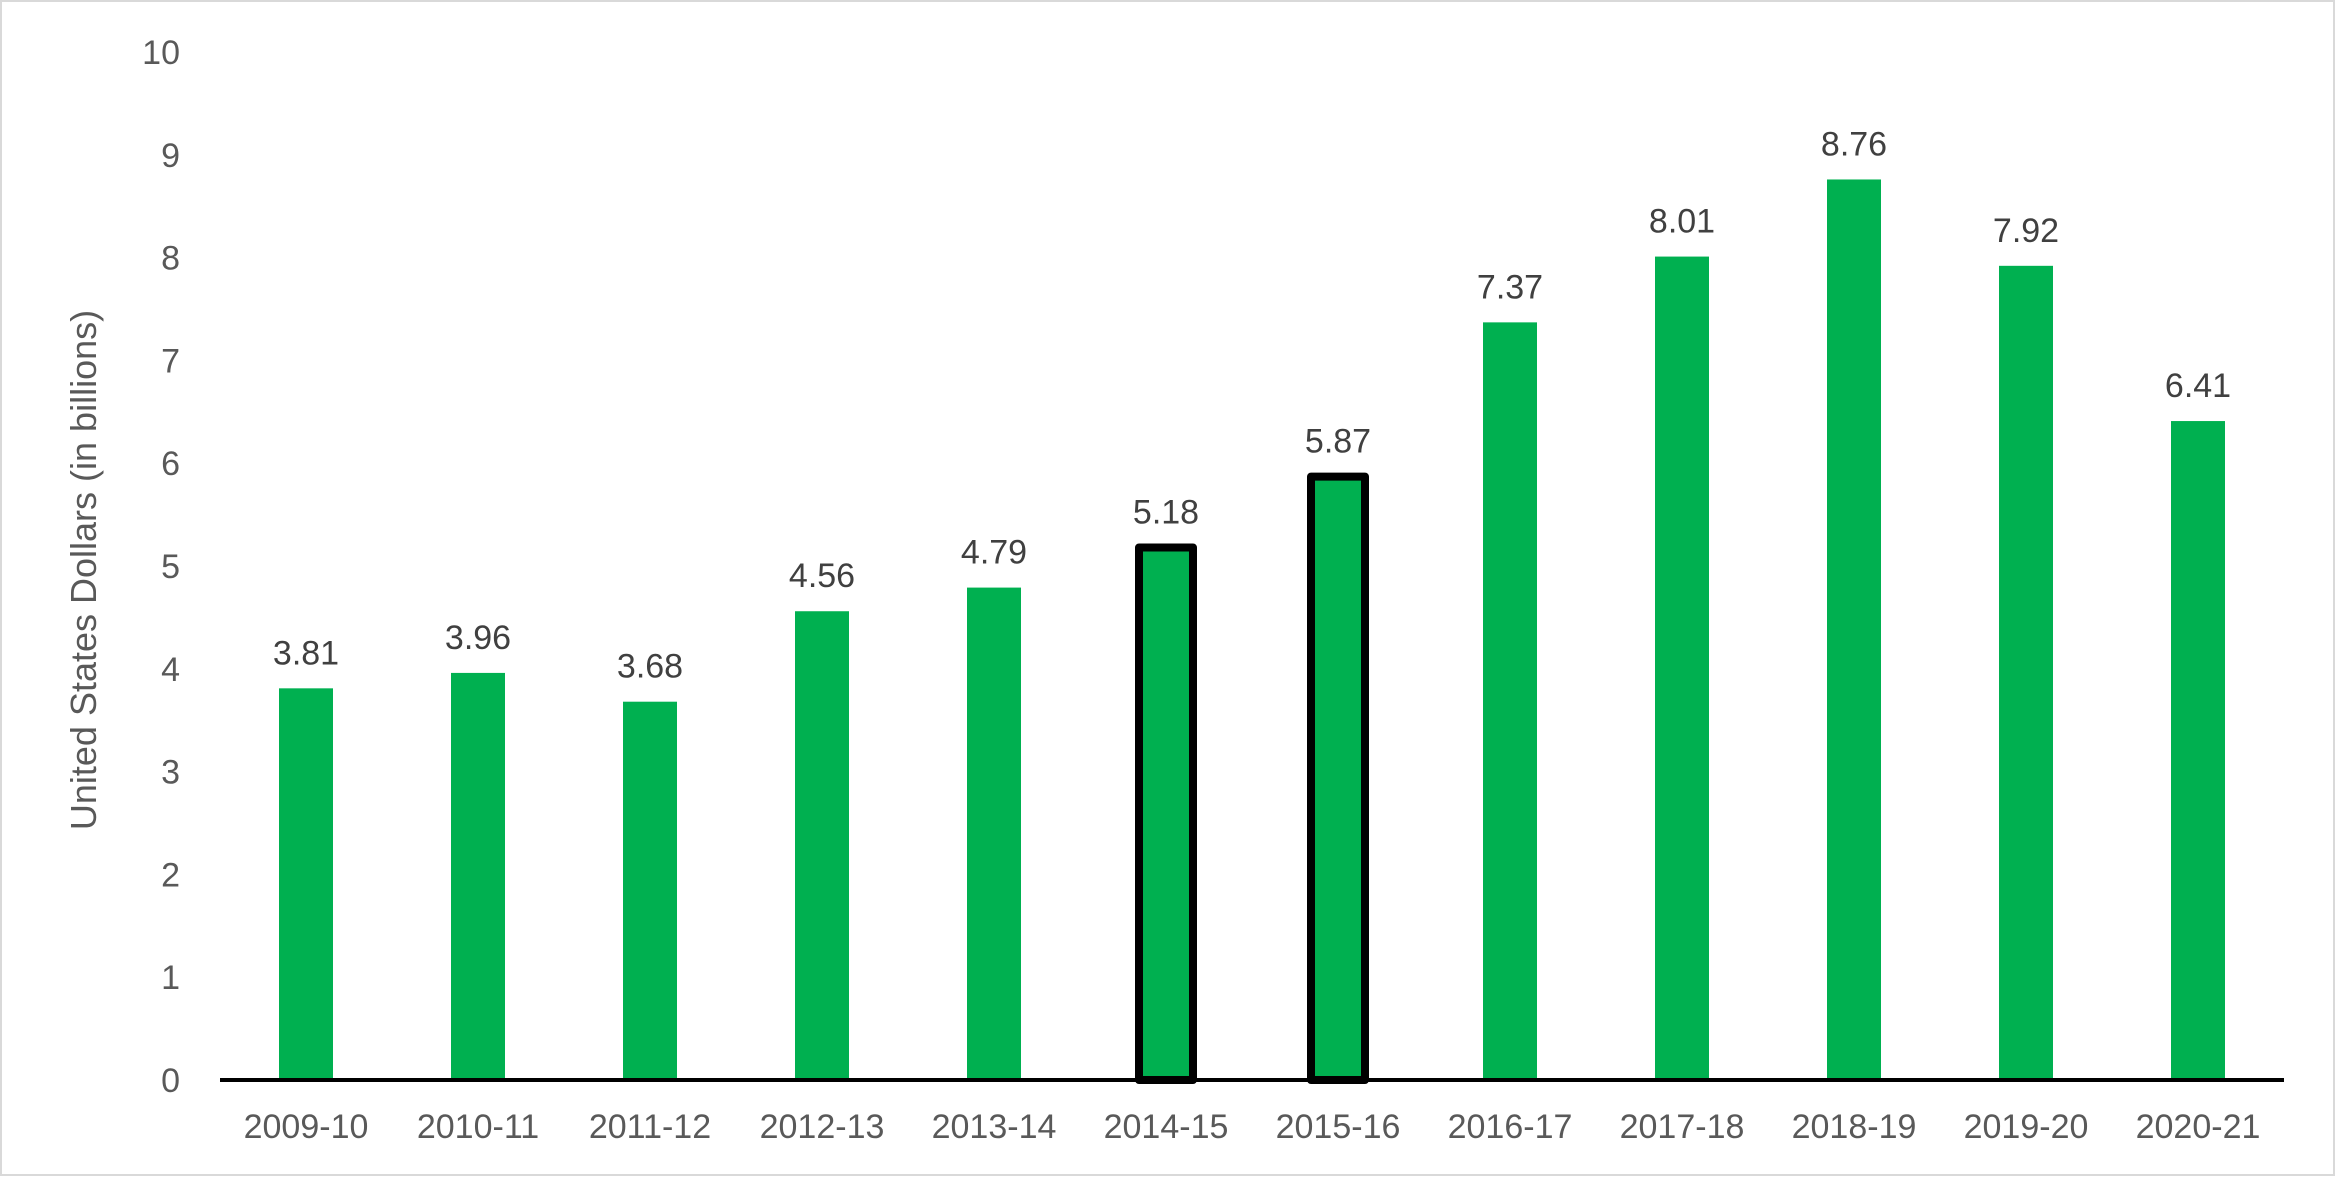 The height and width of the screenshot is (1178, 2335). Describe the element at coordinates (650, 667) in the screenshot. I see `data-label: 3.68` at that location.